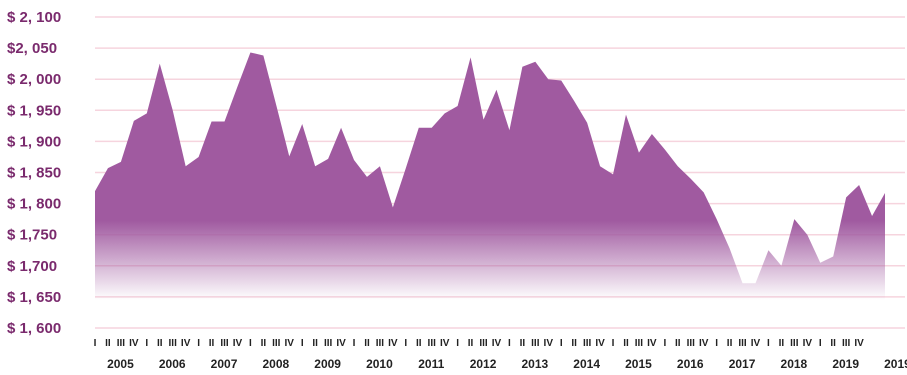 The image size is (907, 375). I want to click on y-tick-label: $ 1, 900, so click(34, 141).